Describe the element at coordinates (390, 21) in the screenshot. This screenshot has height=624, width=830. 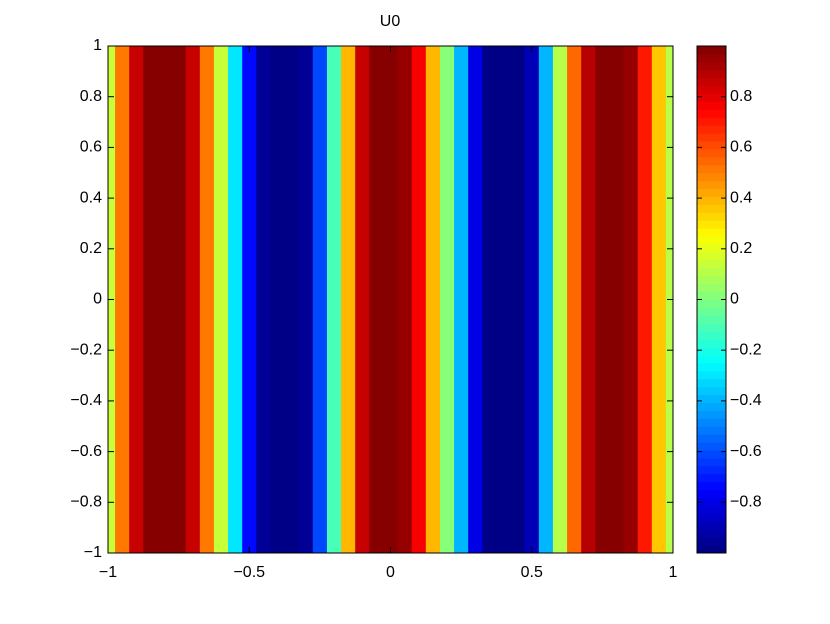
I see `chart-title: U0` at that location.